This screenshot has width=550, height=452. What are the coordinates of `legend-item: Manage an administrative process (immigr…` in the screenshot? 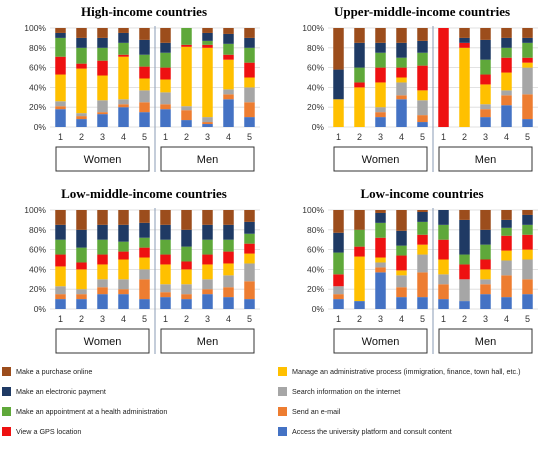 It's located at (399, 371).